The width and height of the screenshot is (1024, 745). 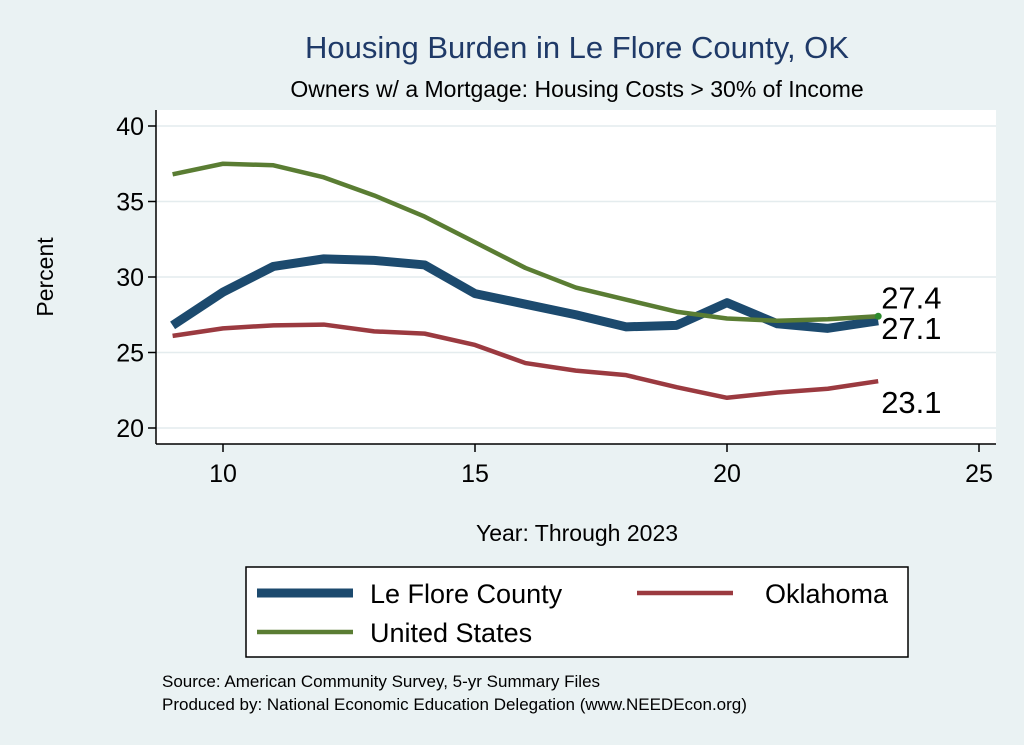 I want to click on series-line-le-flore-county, so click(x=524, y=293).